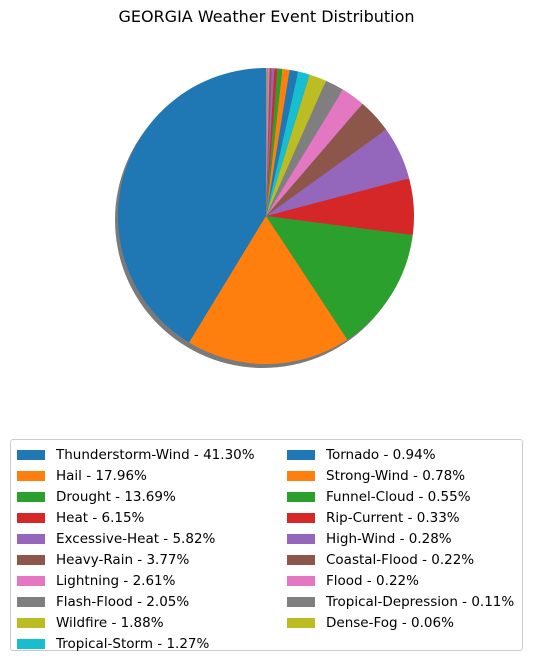 The height and width of the screenshot is (663, 533). I want to click on pie-slice-tropical-storm, so click(288, 143).